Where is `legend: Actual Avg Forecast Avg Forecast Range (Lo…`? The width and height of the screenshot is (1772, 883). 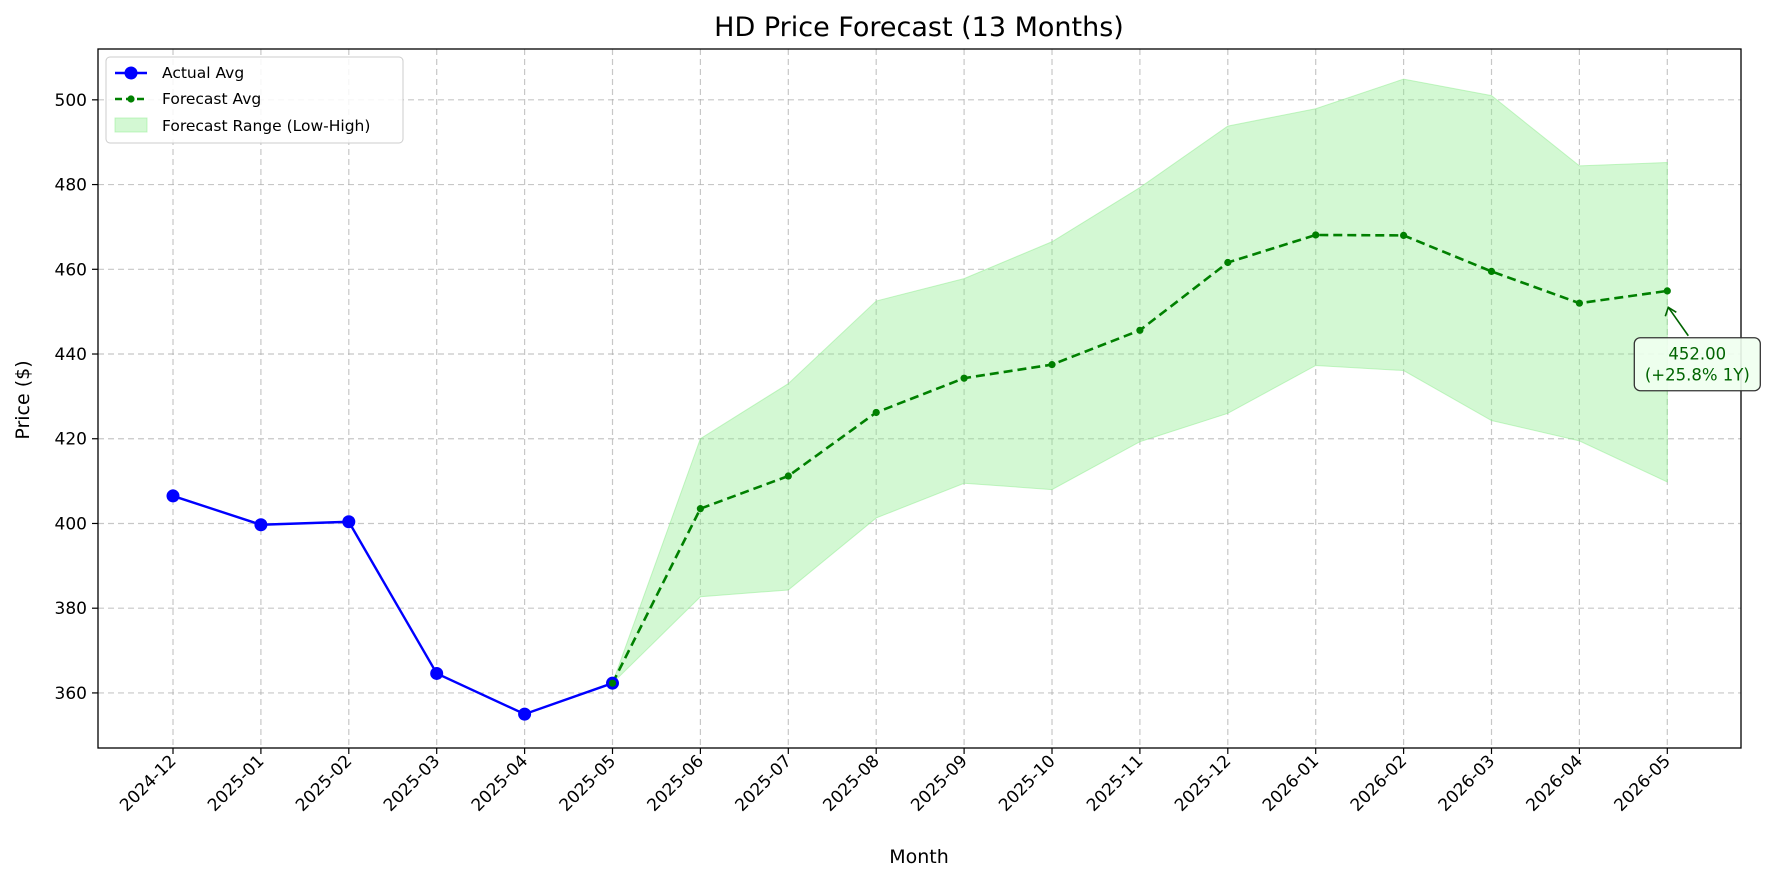
legend: Actual Avg Forecast Avg Forecast Range (Lo… is located at coordinates (254, 100).